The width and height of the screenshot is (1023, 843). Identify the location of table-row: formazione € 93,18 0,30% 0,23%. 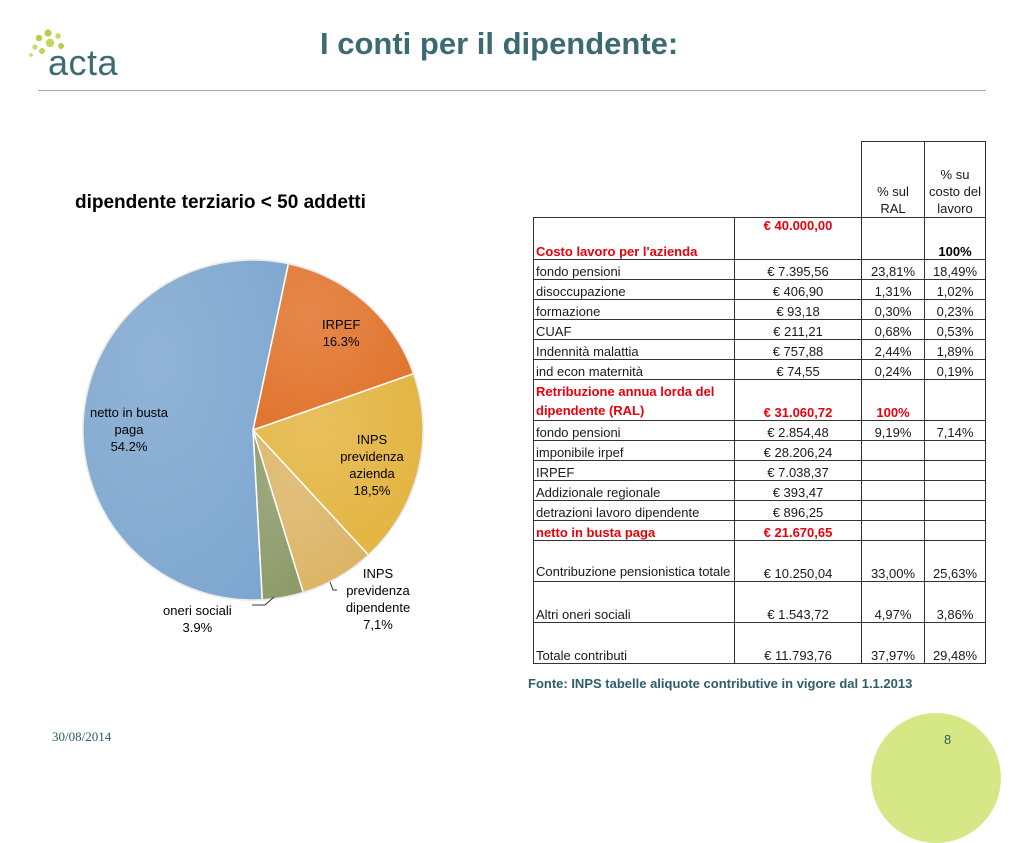
(759, 309).